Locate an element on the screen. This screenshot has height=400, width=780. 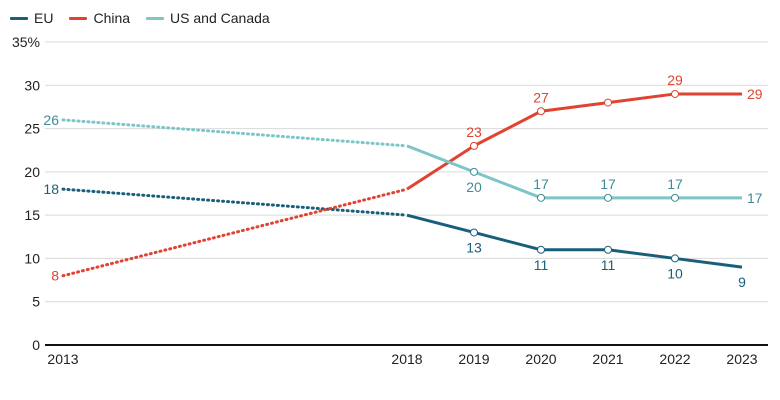
x-tick-label: 2013 is located at coordinates (62, 359).